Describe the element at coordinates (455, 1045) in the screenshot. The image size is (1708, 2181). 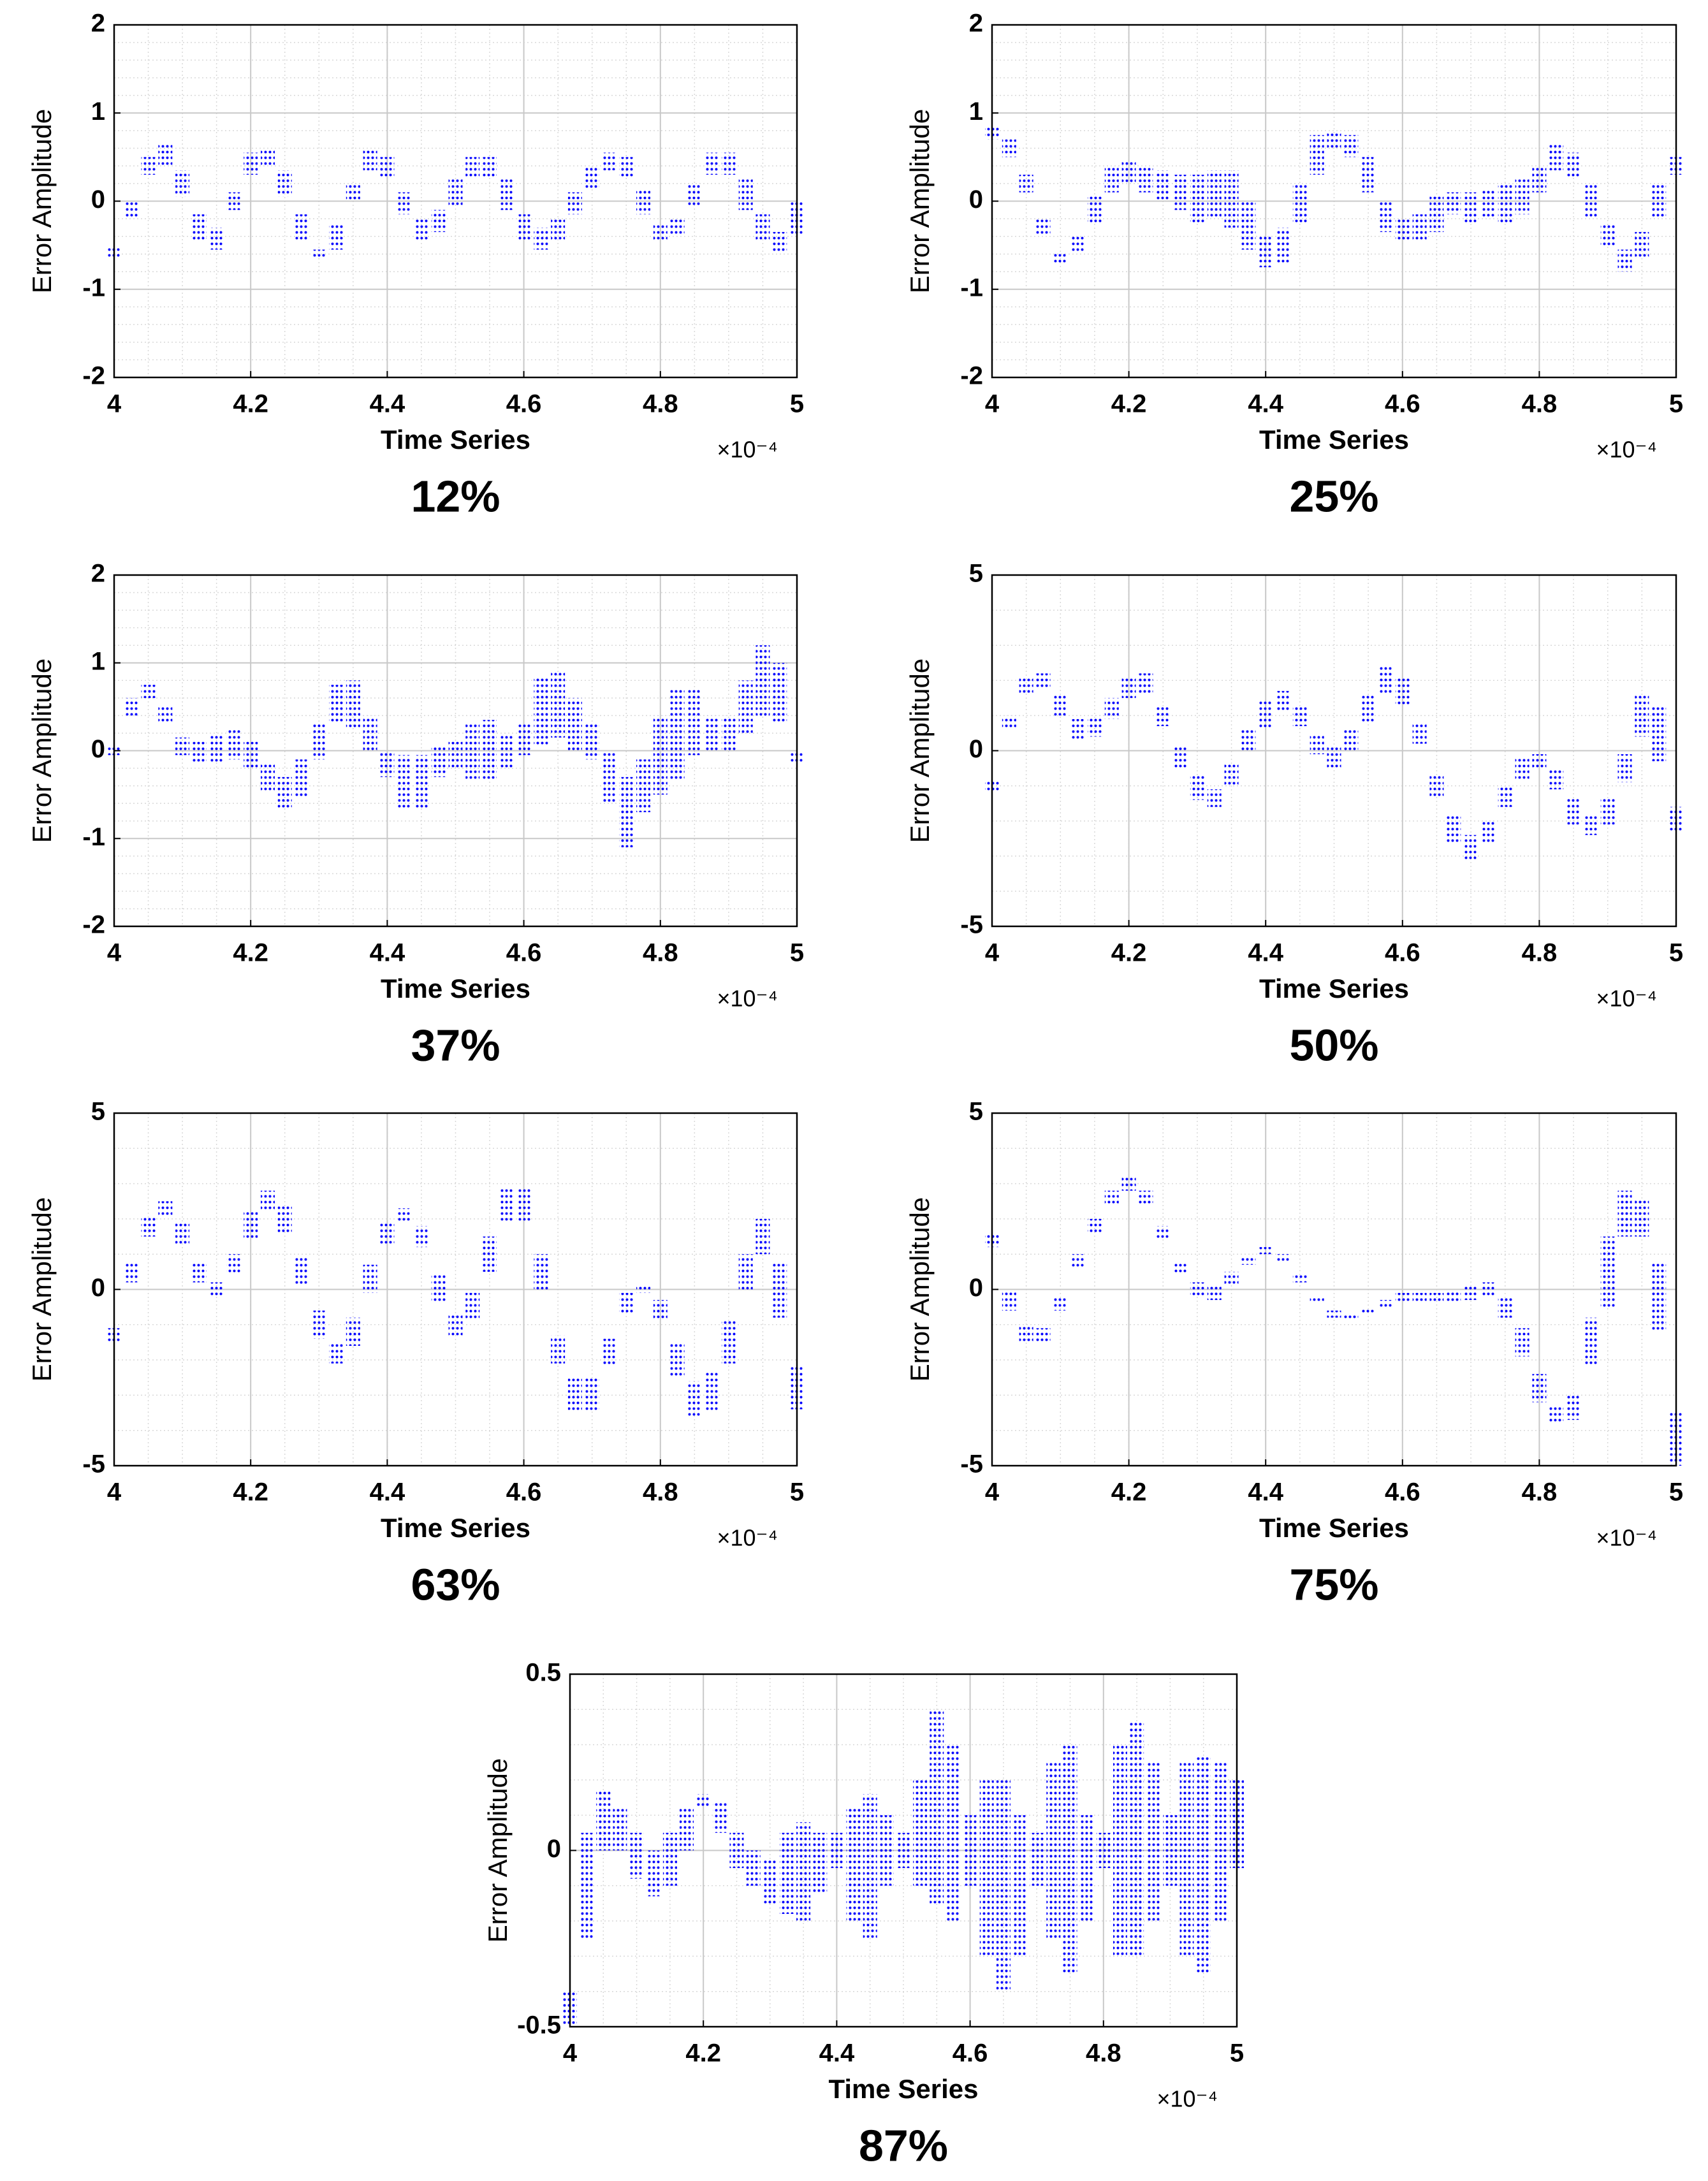
I see `chart-title: 37%` at that location.